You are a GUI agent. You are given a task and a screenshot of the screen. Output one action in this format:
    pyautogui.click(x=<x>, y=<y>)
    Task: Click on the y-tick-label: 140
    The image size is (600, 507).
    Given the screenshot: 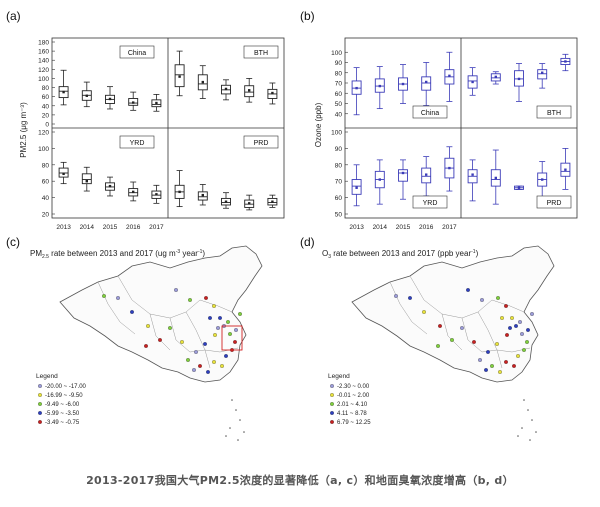 What is the action you would take?
    pyautogui.click(x=43, y=61)
    